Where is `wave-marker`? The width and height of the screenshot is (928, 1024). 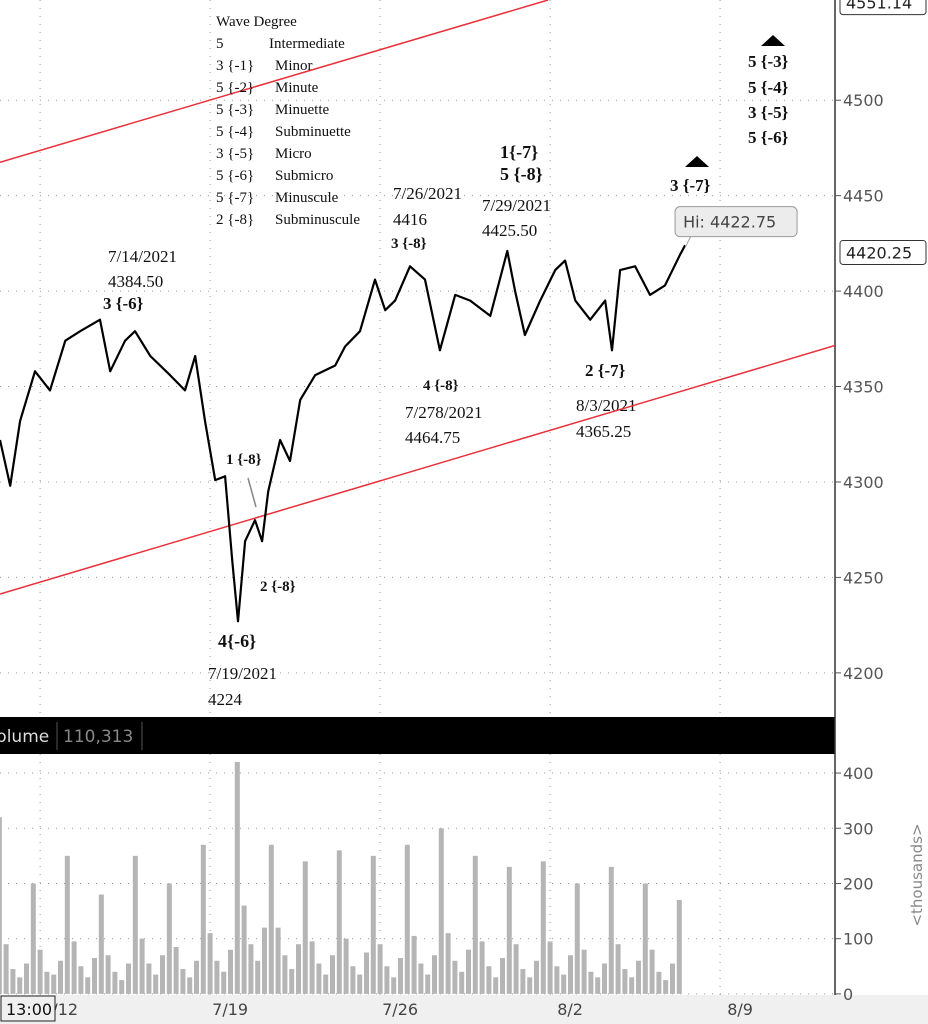 wave-marker is located at coordinates (697, 161).